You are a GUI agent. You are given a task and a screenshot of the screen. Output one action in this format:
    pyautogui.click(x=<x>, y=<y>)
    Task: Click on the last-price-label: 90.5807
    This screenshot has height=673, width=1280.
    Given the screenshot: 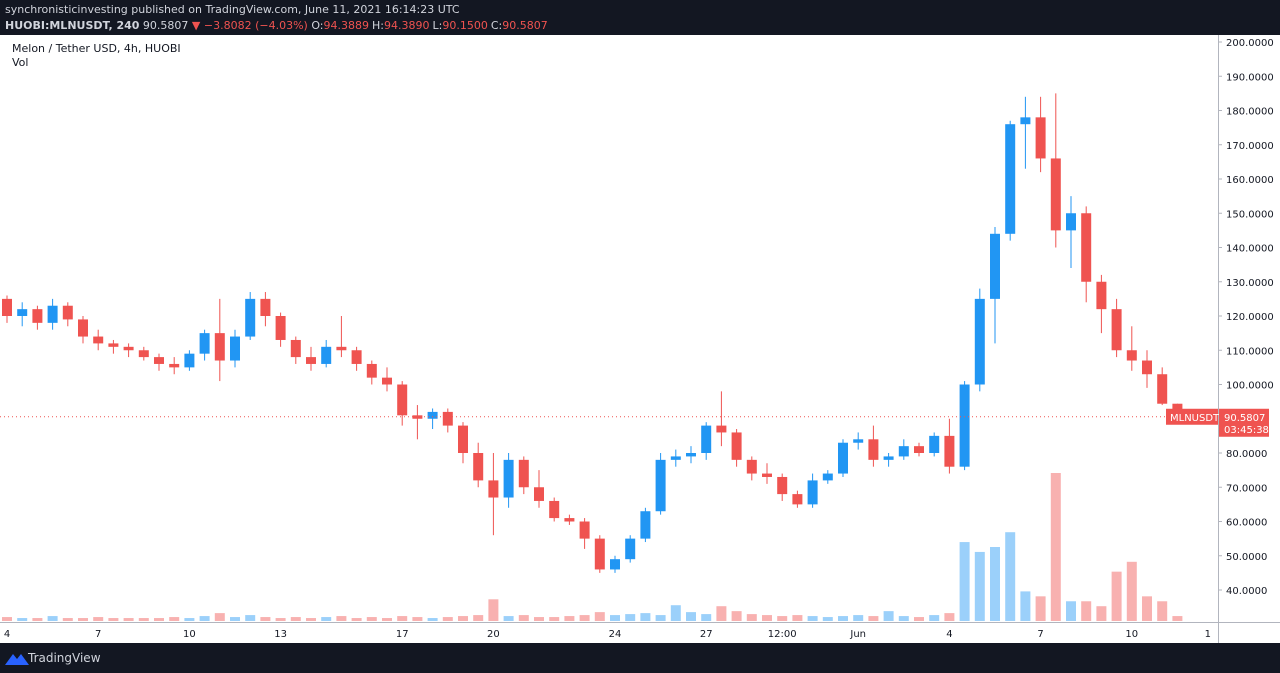 What is the action you would take?
    pyautogui.click(x=1244, y=418)
    